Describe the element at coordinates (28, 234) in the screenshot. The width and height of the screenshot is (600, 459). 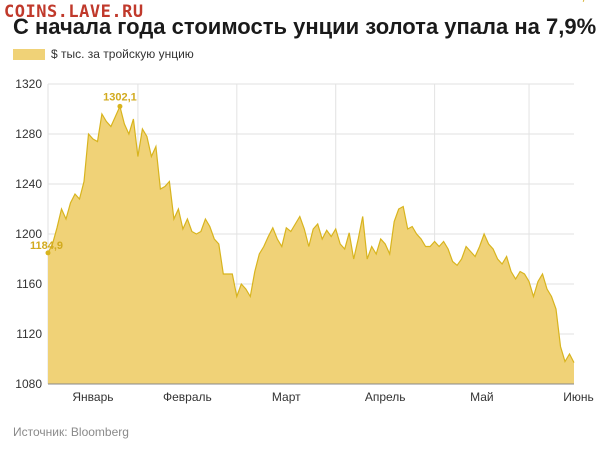
I see `y-tick-label: 1200` at that location.